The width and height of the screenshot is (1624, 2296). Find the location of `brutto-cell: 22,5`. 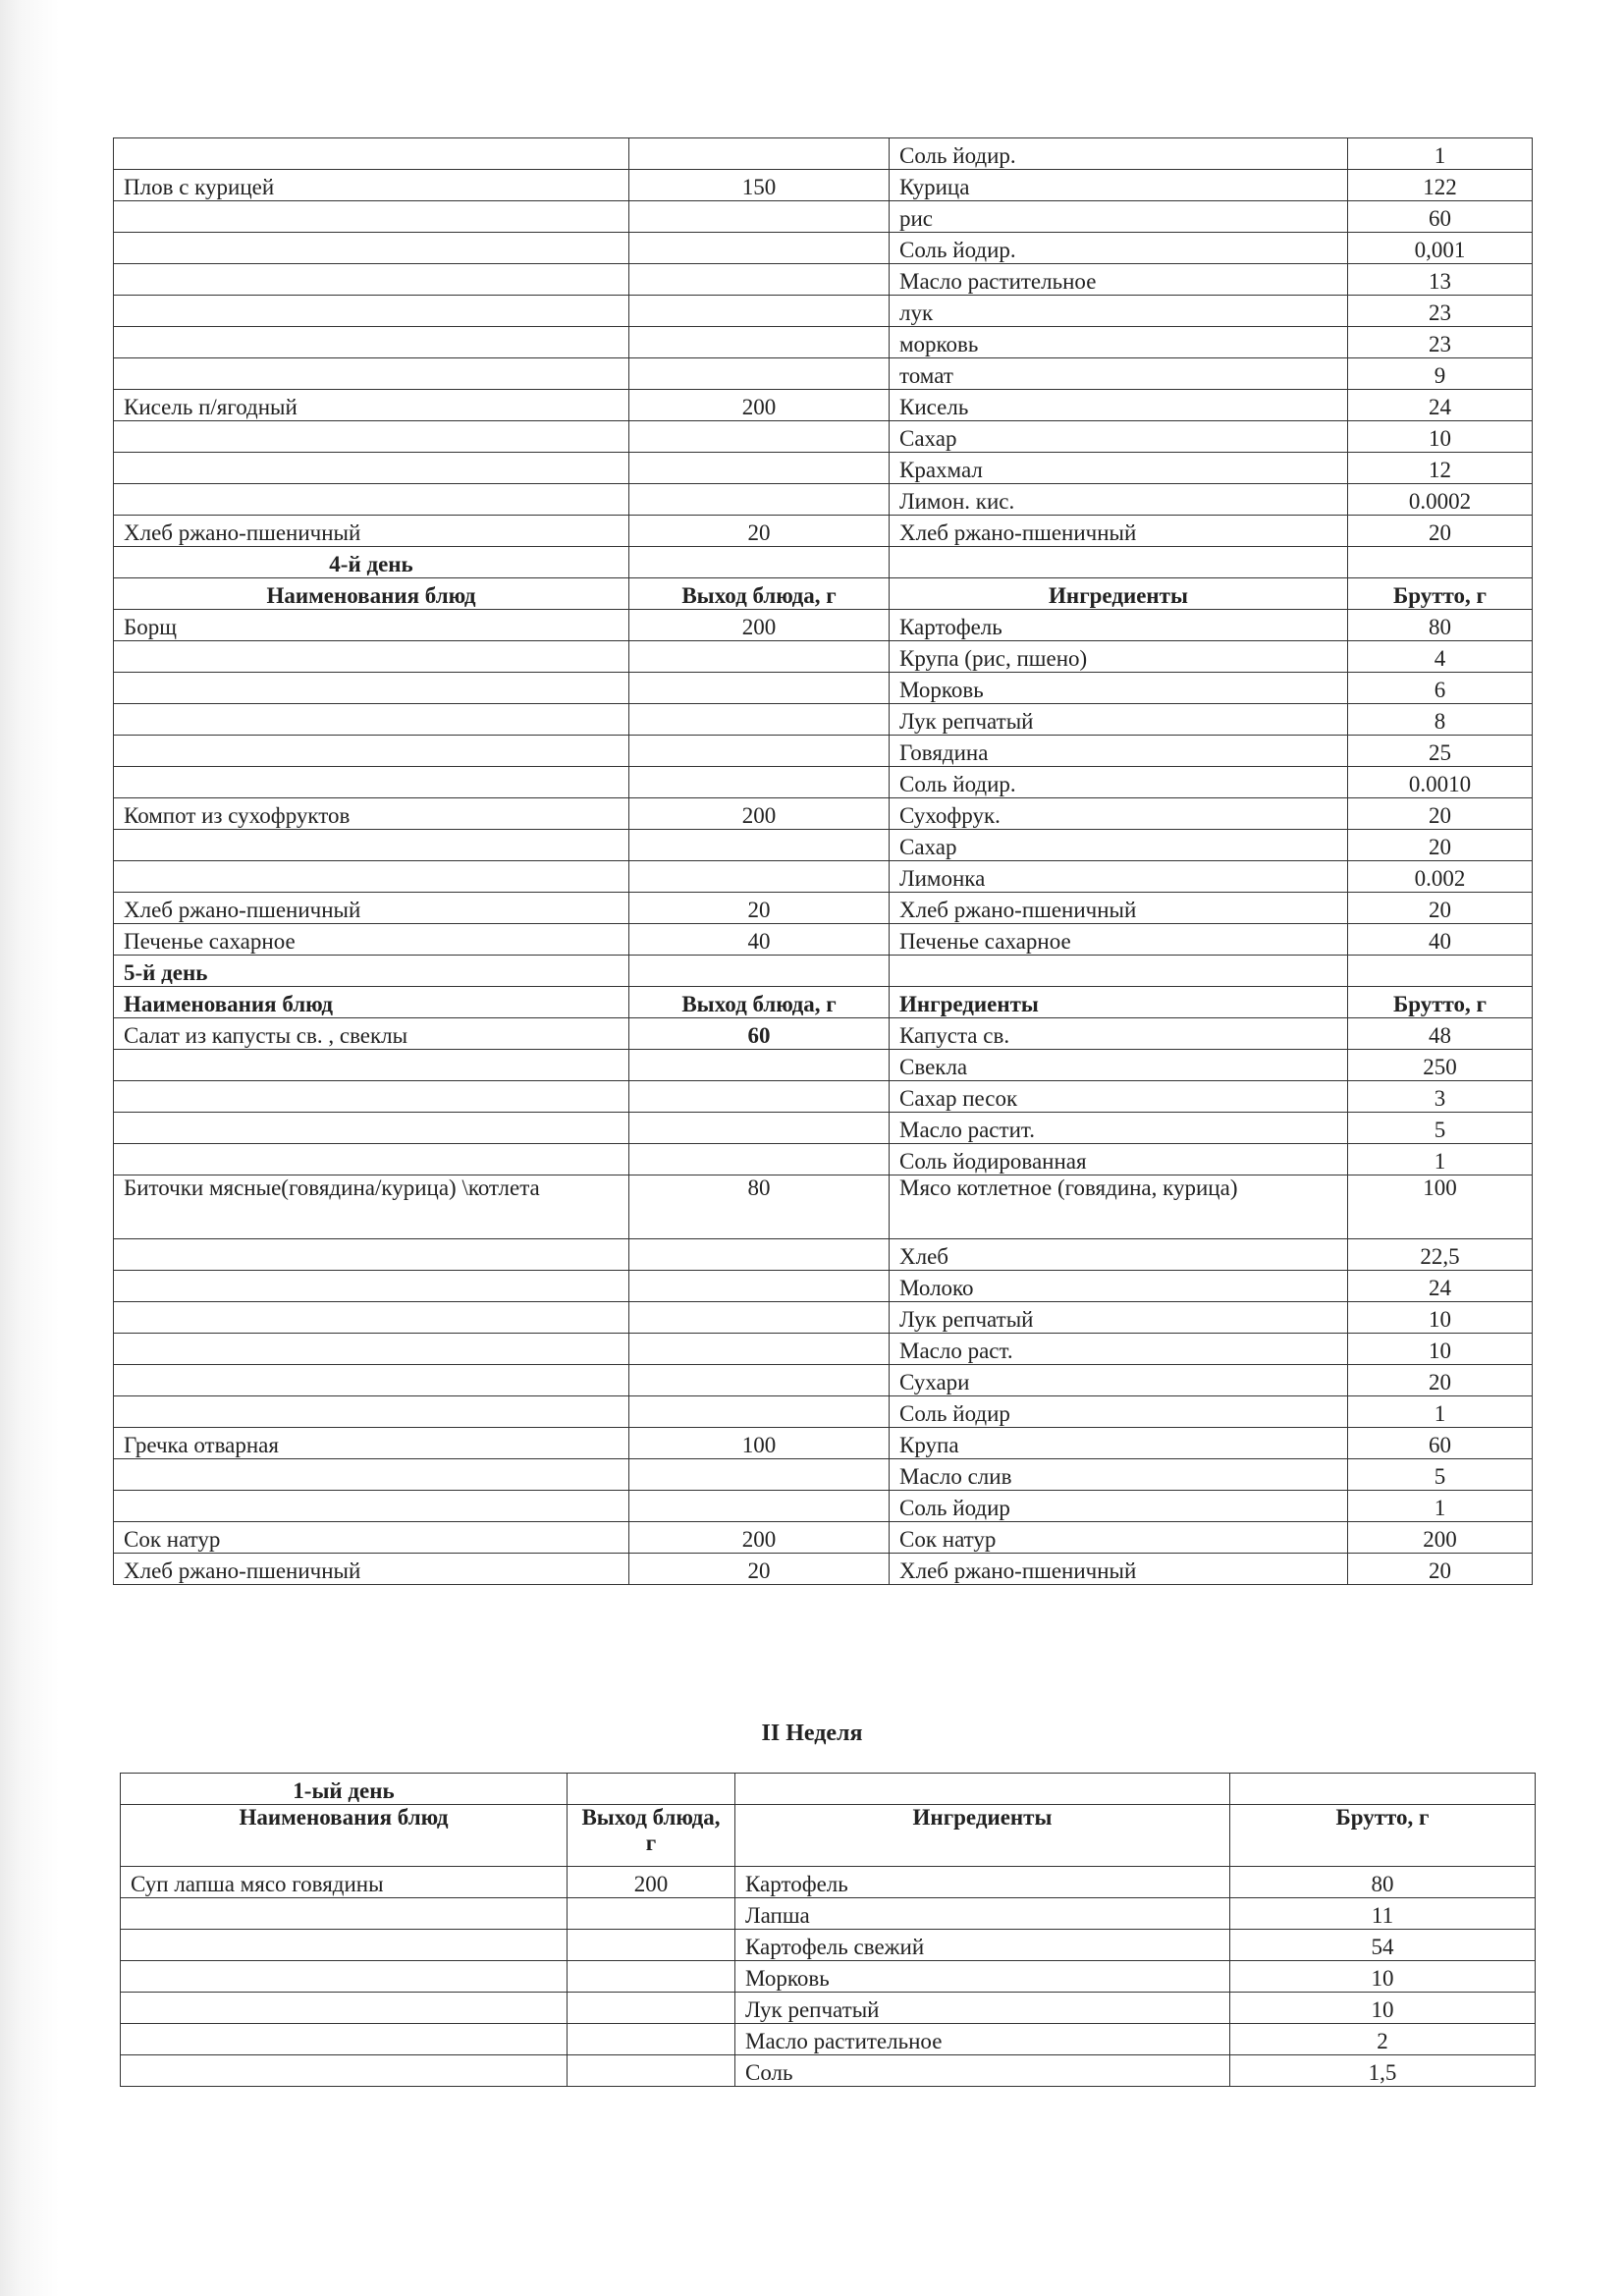

brutto-cell: 22,5 is located at coordinates (1440, 1254).